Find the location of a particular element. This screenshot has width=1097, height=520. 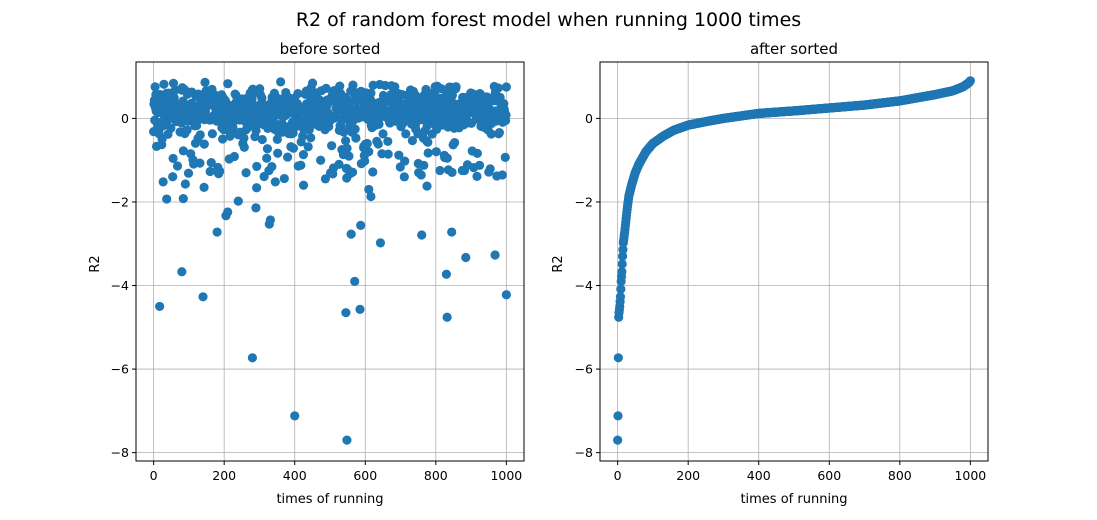

y-tick-label: 0 is located at coordinates (125, 118).